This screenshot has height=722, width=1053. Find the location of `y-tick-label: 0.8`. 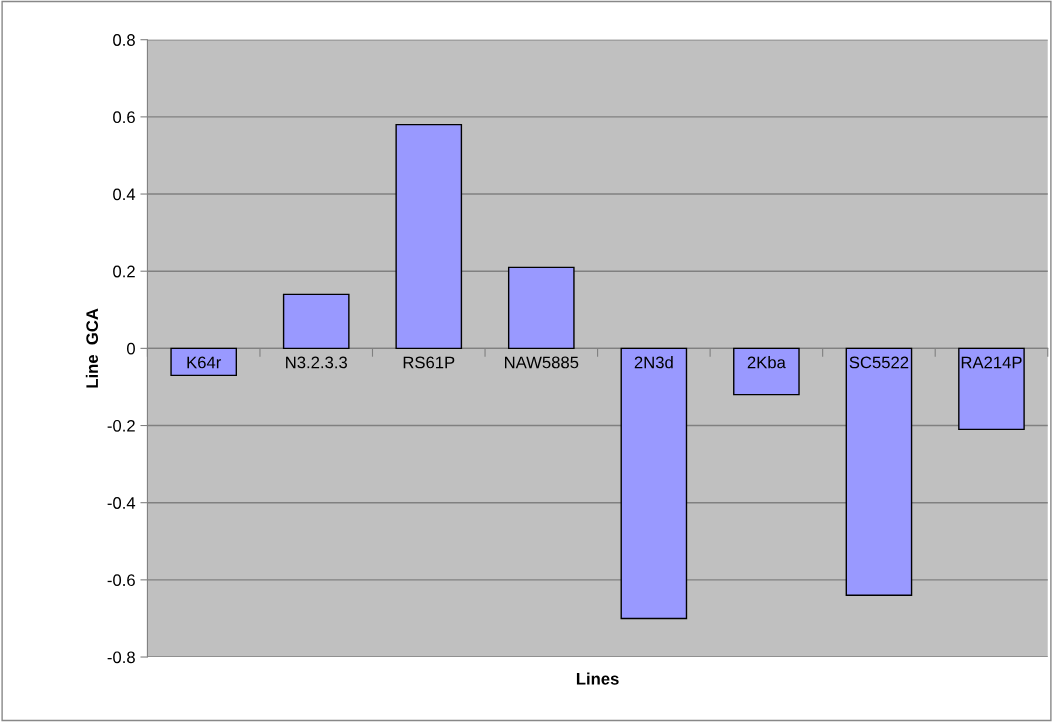

y-tick-label: 0.8 is located at coordinates (124, 40).